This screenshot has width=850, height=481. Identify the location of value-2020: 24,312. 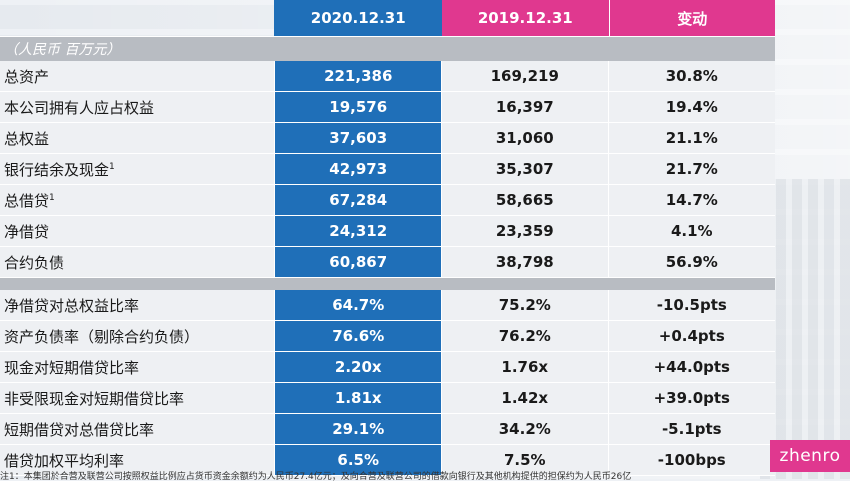
(358, 231).